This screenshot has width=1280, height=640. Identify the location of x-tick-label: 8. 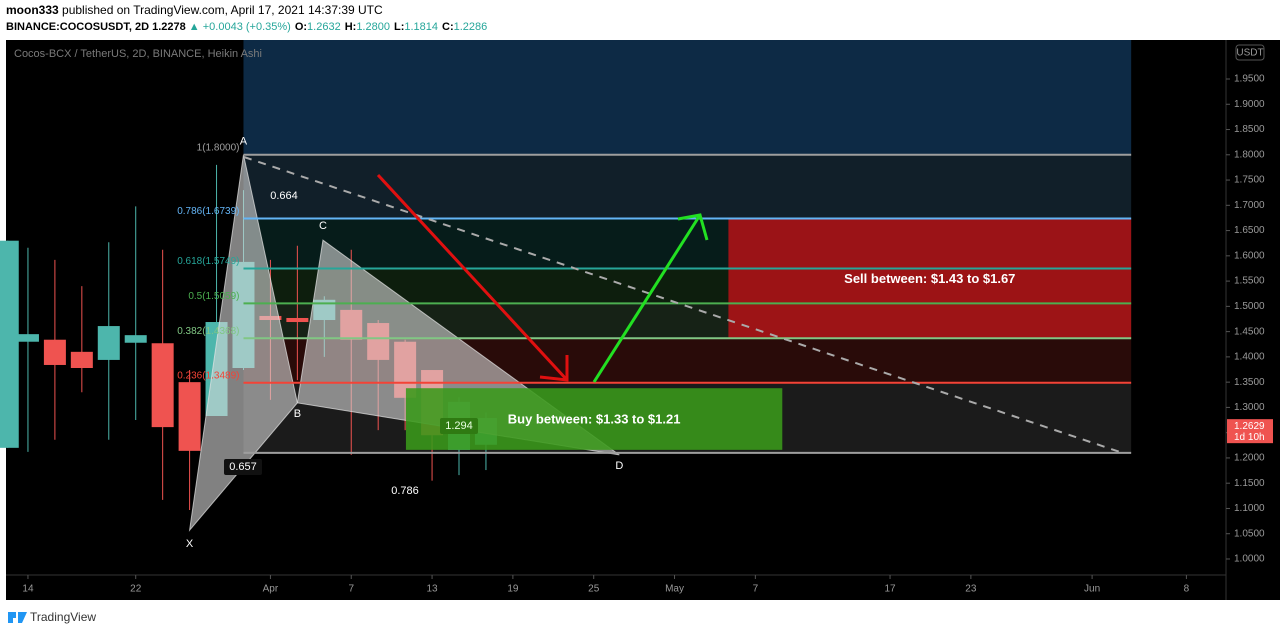
(1187, 589).